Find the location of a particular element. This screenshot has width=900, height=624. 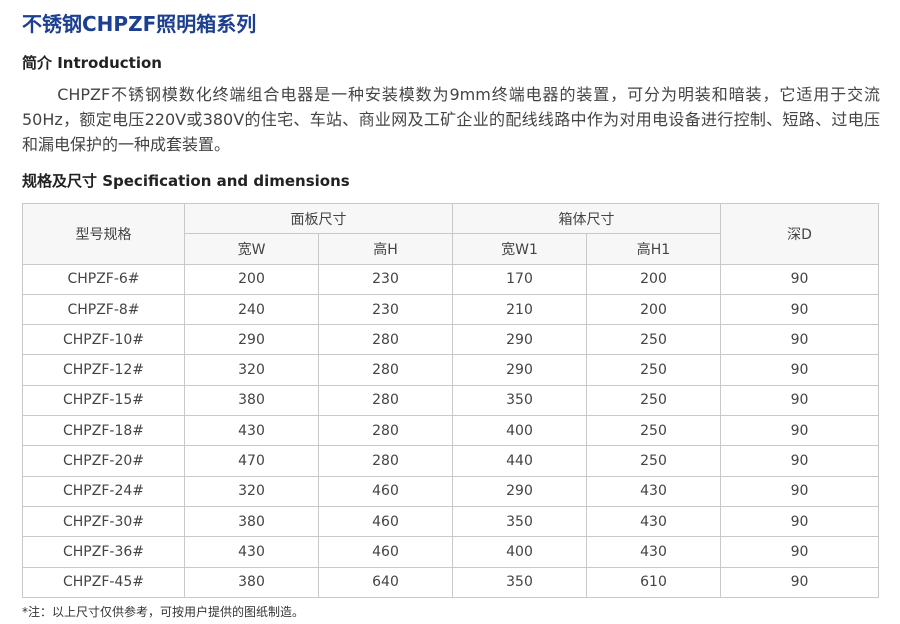

header-cell: 高H1 is located at coordinates (653, 249).